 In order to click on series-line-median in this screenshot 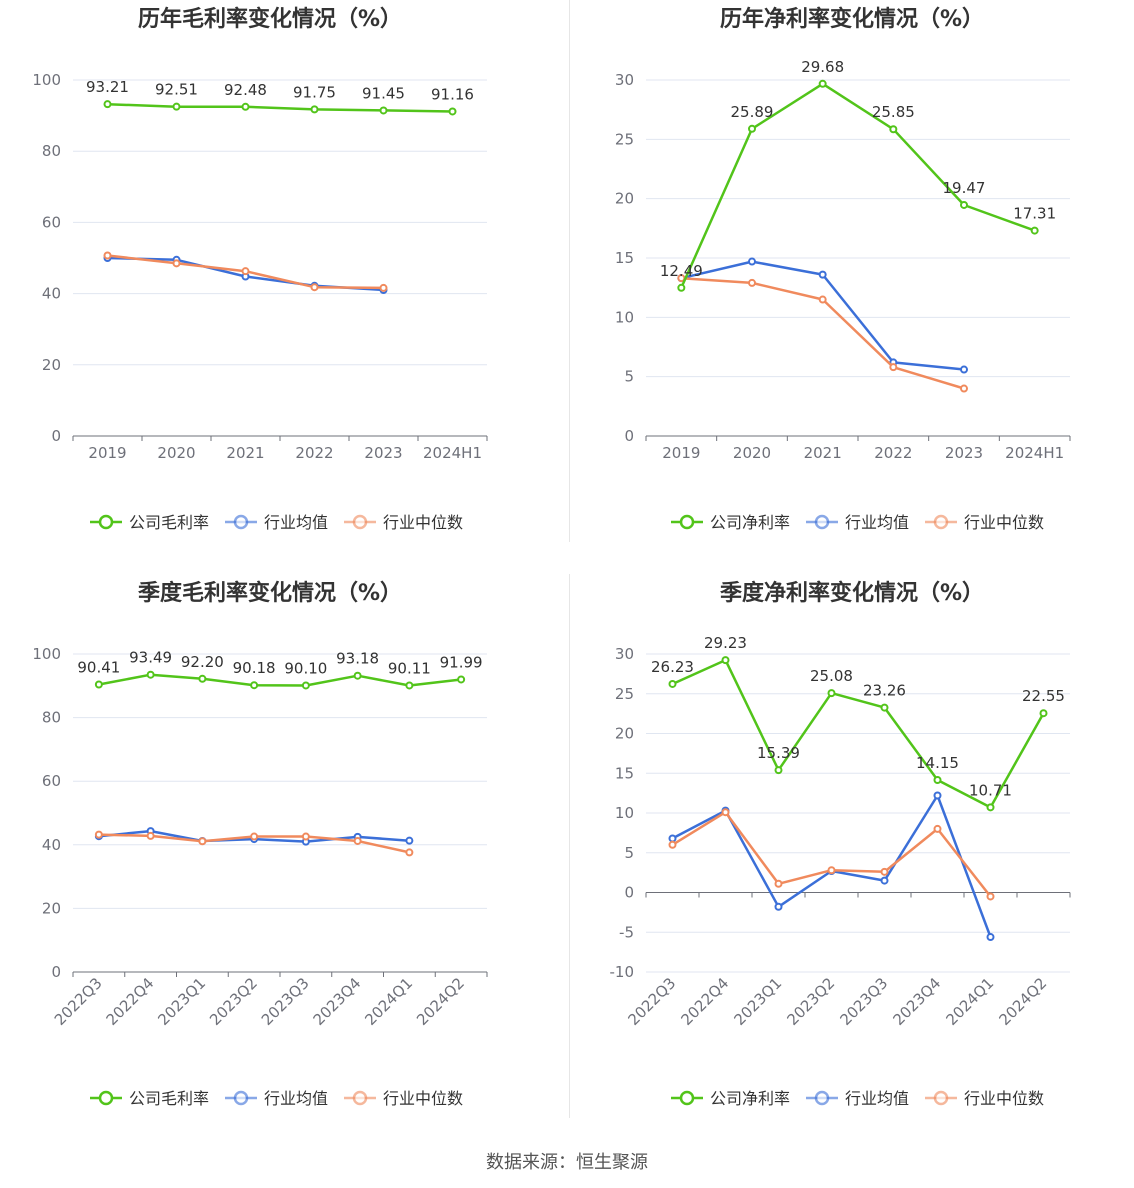, I will do `click(823, 333)`.